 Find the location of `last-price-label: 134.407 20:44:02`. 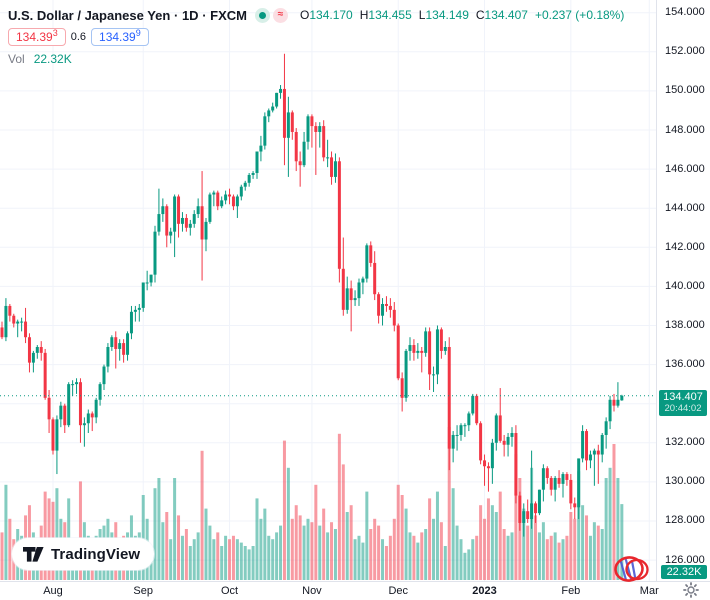

last-price-label: 134.407 20:44:02 is located at coordinates (683, 402).